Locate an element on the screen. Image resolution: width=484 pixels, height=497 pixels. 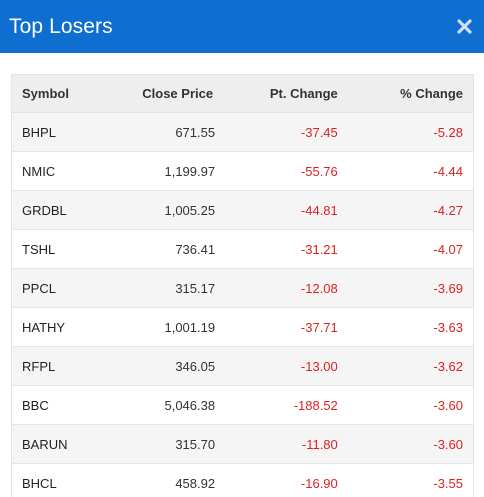
cell-close-price: 458.92 is located at coordinates (195, 483).